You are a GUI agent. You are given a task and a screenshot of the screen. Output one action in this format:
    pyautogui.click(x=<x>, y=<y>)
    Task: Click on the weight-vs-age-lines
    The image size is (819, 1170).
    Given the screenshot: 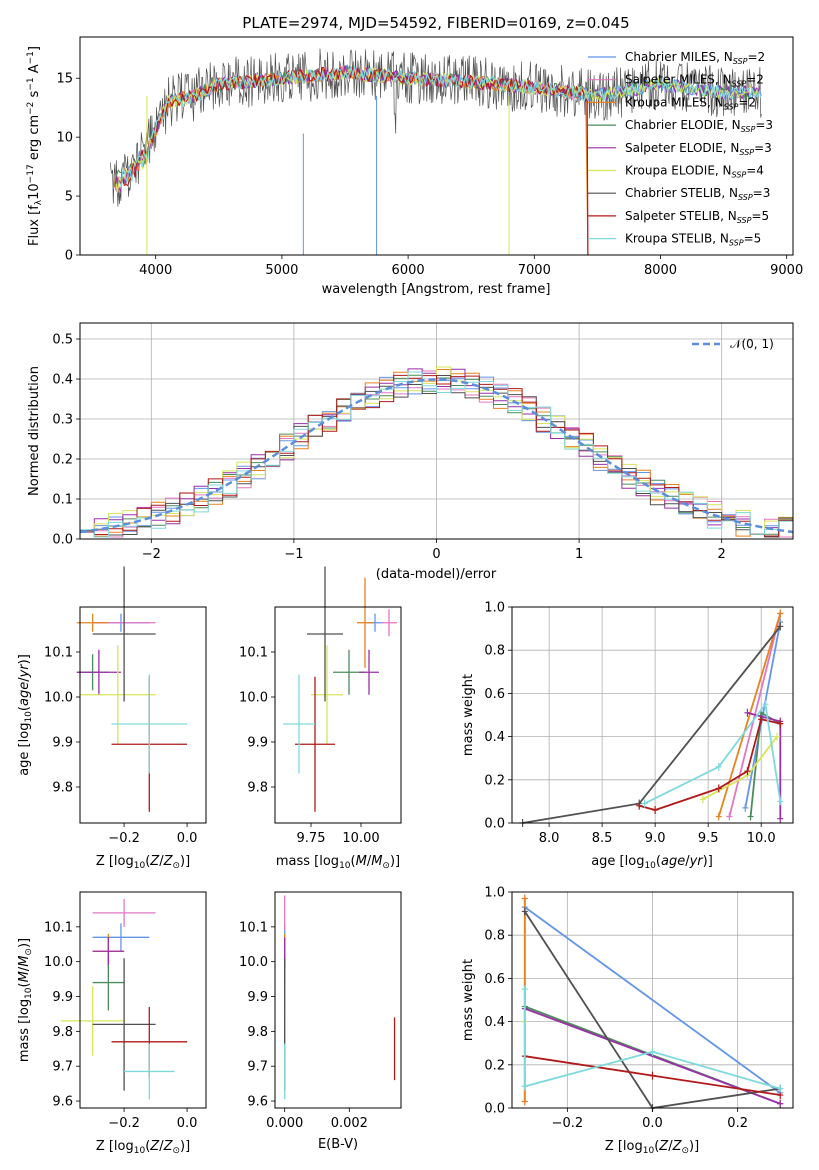 What is the action you would take?
    pyautogui.click(x=651, y=718)
    